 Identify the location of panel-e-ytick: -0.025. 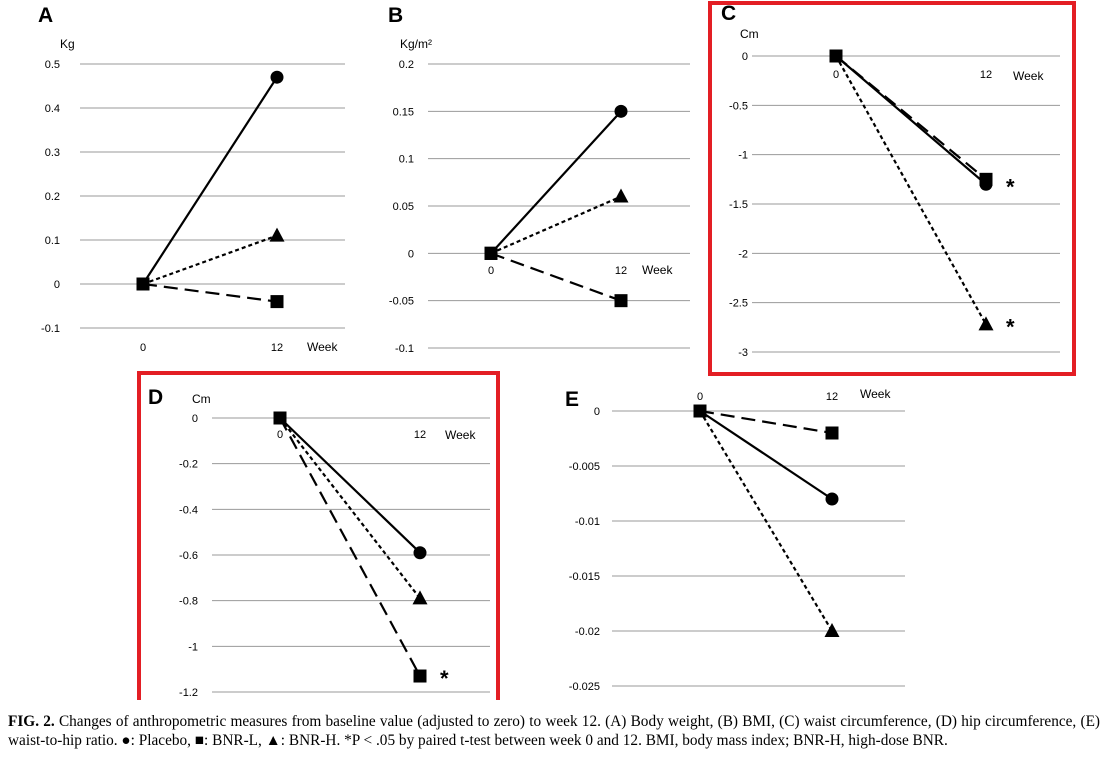
(584, 687).